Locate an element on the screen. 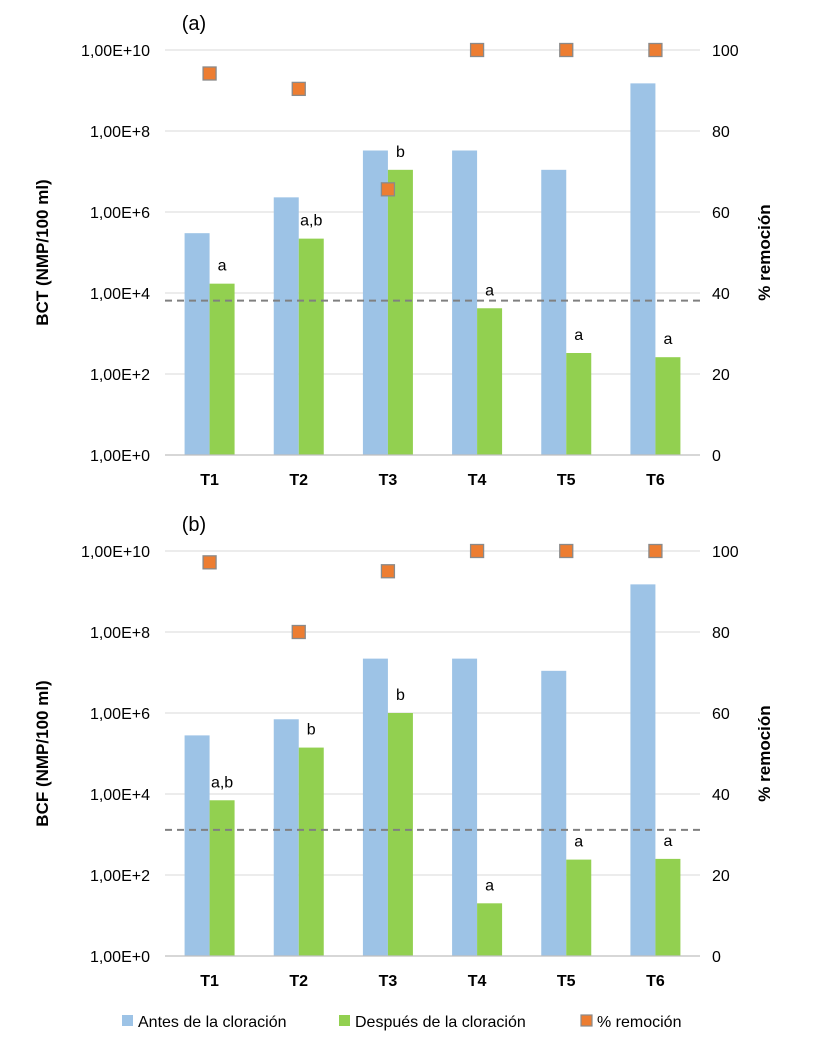 The height and width of the screenshot is (1039, 813). legend-label: Después de la cloración is located at coordinates (440, 1022).